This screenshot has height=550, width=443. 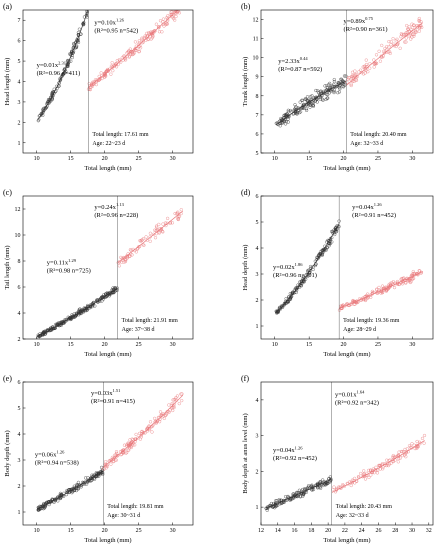 I want to click on x-axis-label: Total length (mm), so click(x=346, y=168).